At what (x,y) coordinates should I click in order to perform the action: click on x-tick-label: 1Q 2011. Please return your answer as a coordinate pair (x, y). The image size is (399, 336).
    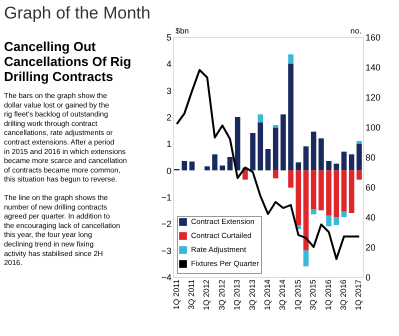
    Looking at the image, I should click on (176, 294).